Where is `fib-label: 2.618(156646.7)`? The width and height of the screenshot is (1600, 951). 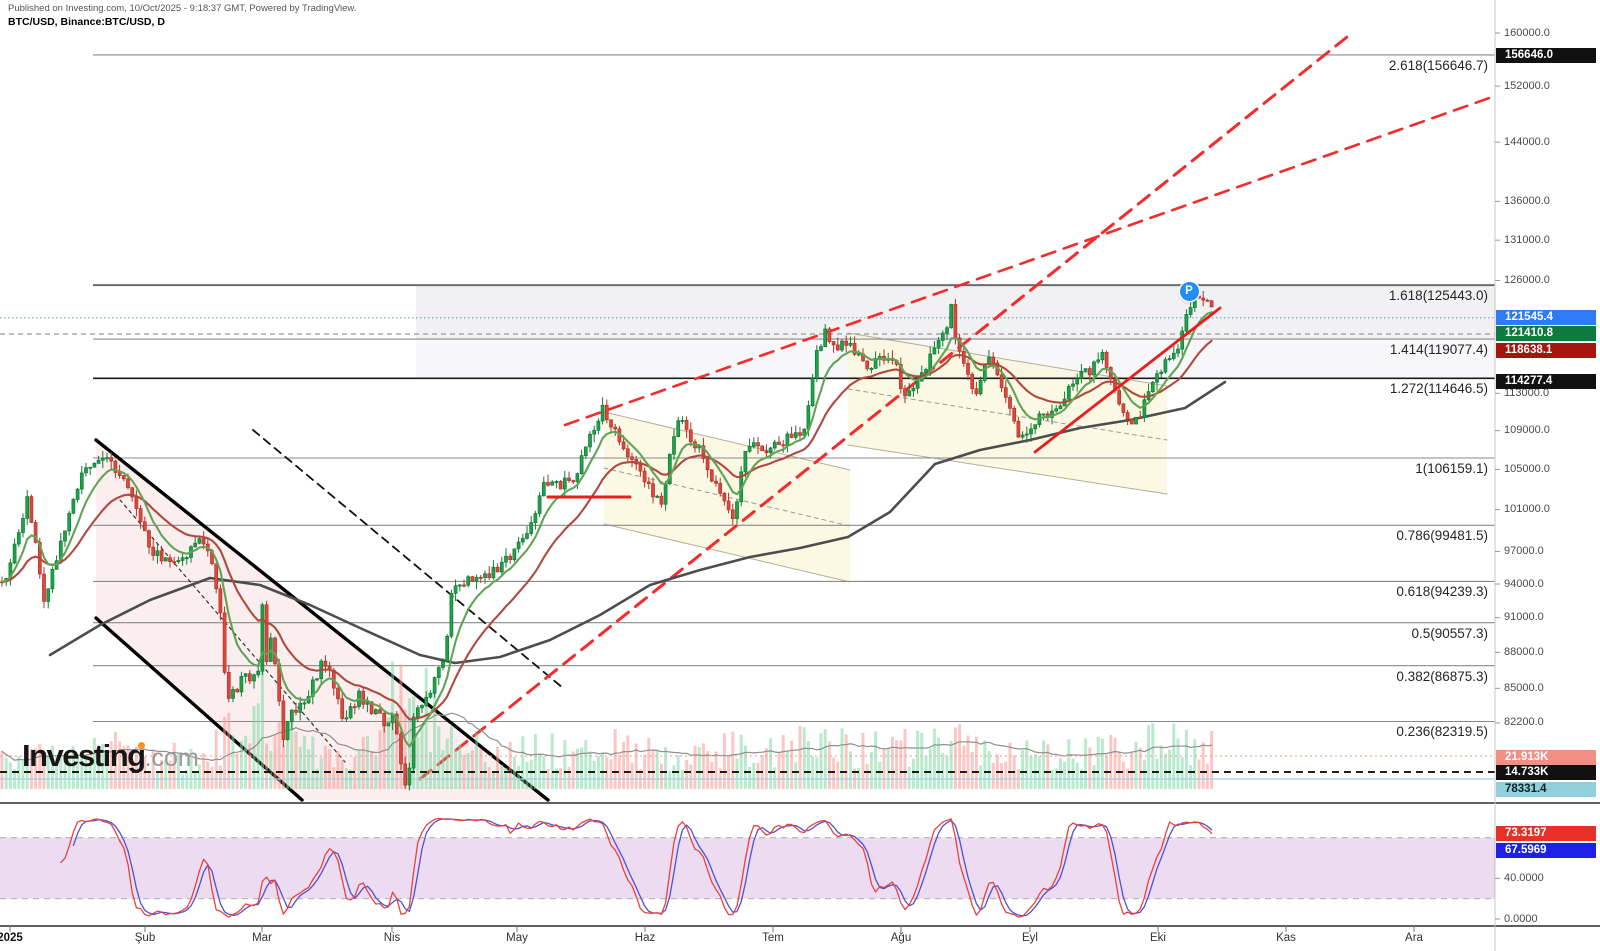
fib-label: 2.618(156646.7) is located at coordinates (1438, 65).